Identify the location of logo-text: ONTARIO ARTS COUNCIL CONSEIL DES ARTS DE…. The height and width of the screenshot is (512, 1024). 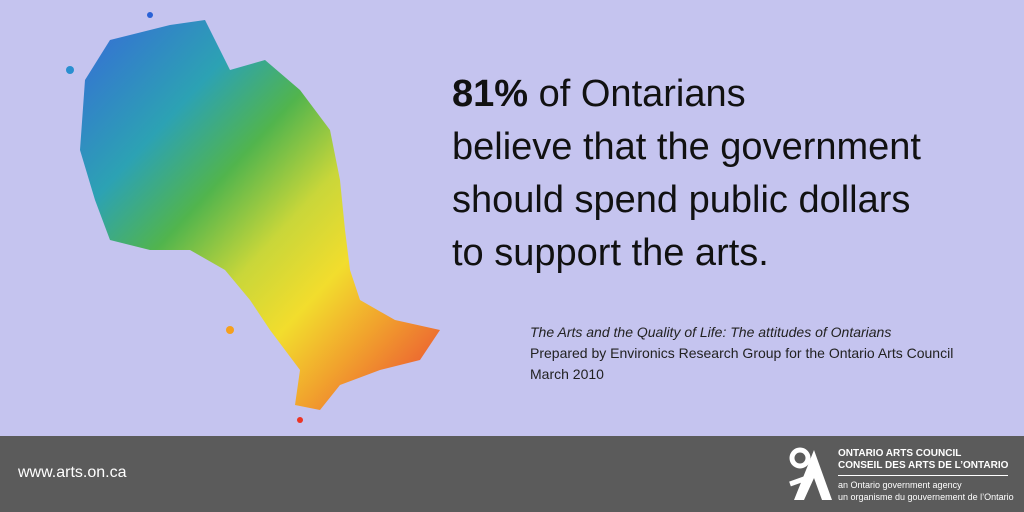
(926, 475).